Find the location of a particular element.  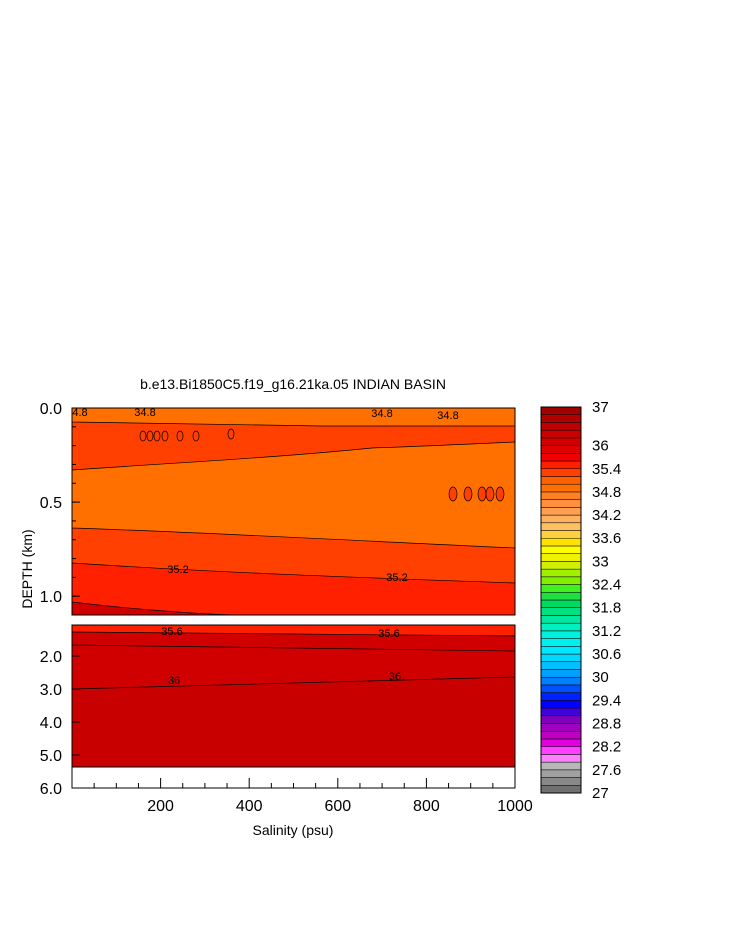

colorbar-label: 33.6 is located at coordinates (606, 538).